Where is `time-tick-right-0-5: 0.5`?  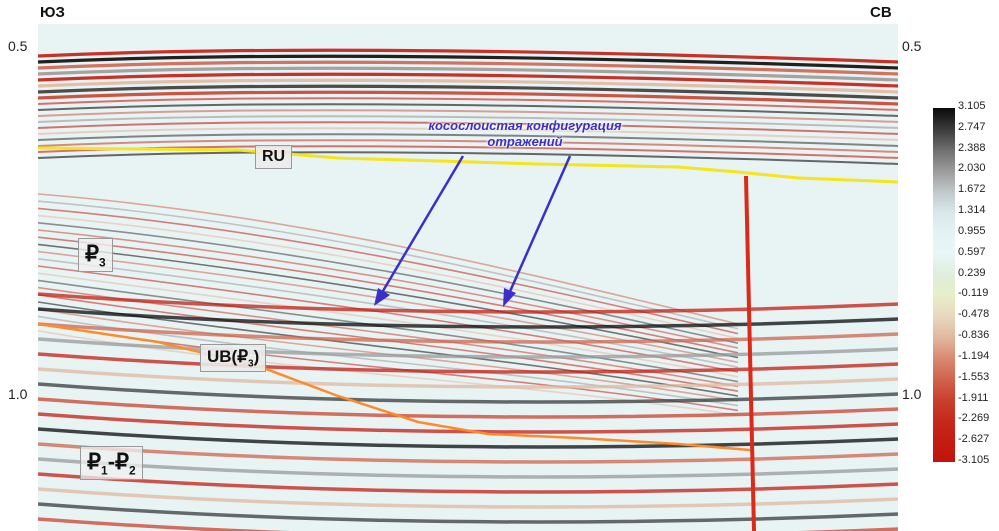
time-tick-right-0-5: 0.5 is located at coordinates (912, 46).